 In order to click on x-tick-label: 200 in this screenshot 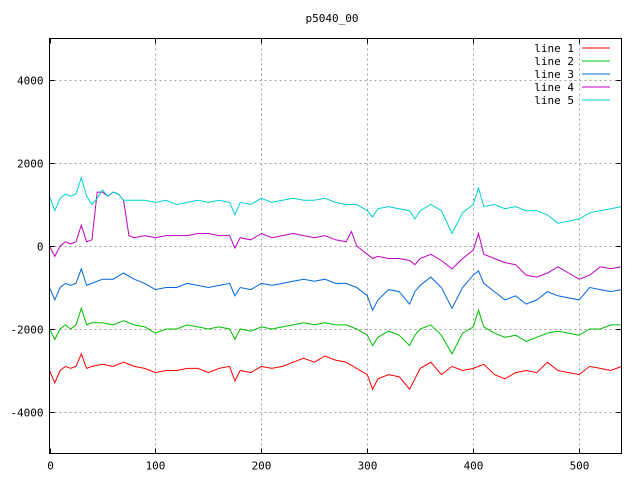, I will do `click(262, 466)`.